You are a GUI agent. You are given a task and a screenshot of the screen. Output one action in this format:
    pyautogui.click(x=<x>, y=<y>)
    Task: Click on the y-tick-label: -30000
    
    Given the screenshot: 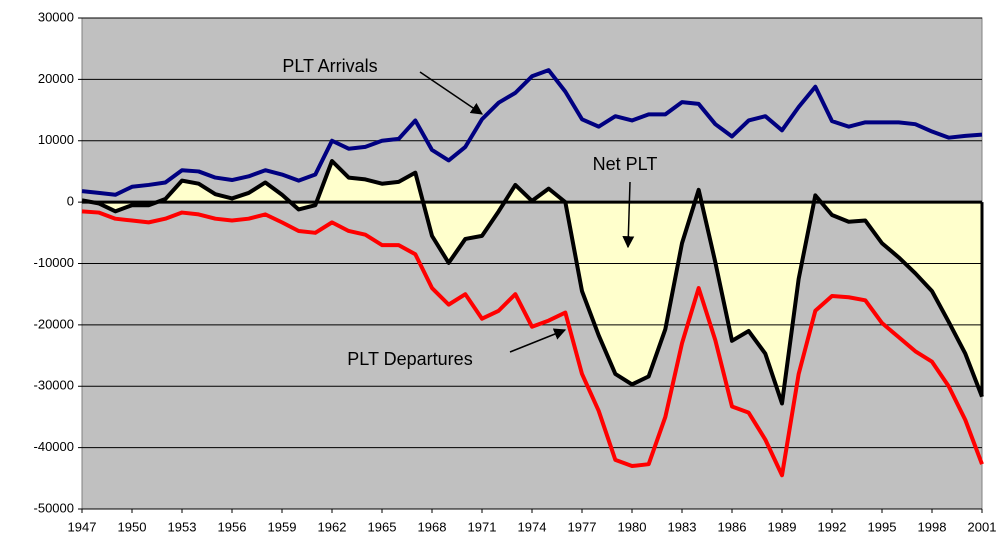 What is the action you would take?
    pyautogui.click(x=54, y=385)
    